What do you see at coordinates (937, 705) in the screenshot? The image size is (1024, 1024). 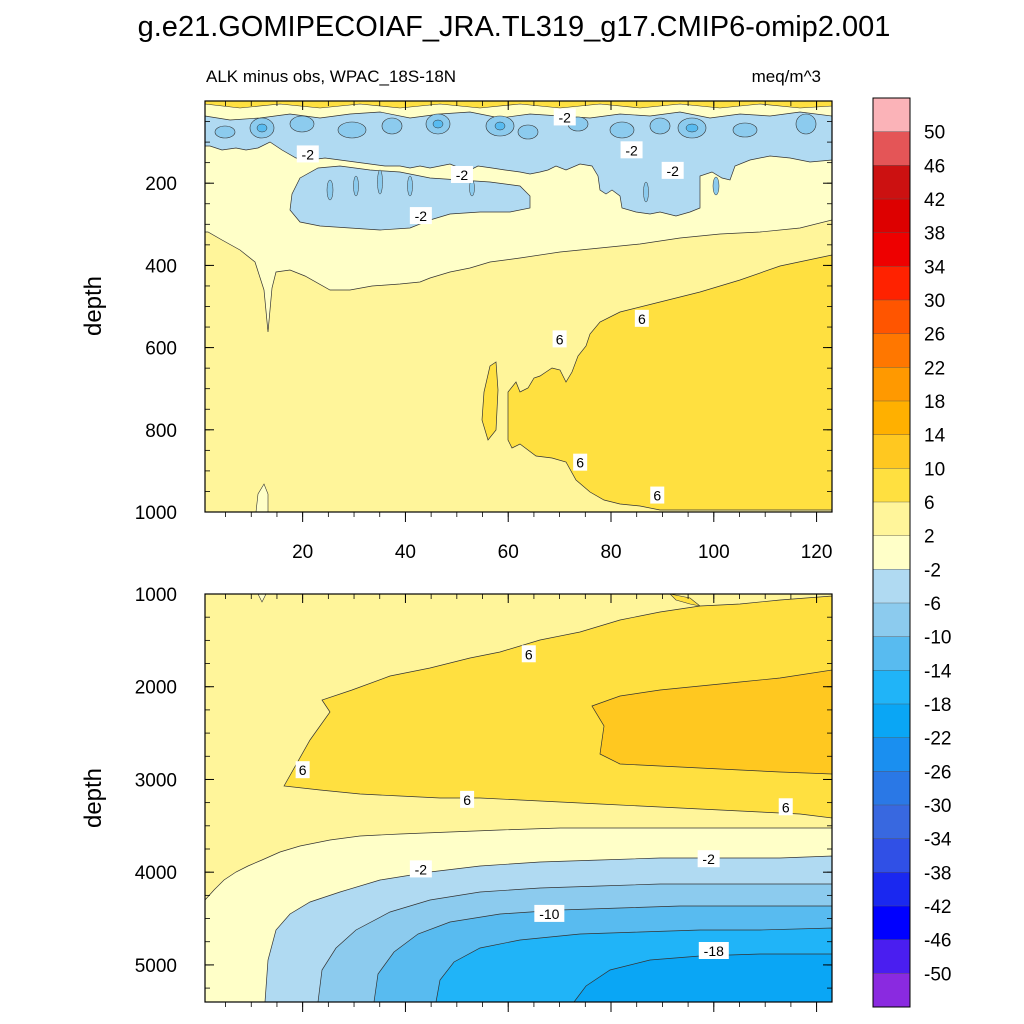 I see `colorbar-label: -18` at bounding box center [937, 705].